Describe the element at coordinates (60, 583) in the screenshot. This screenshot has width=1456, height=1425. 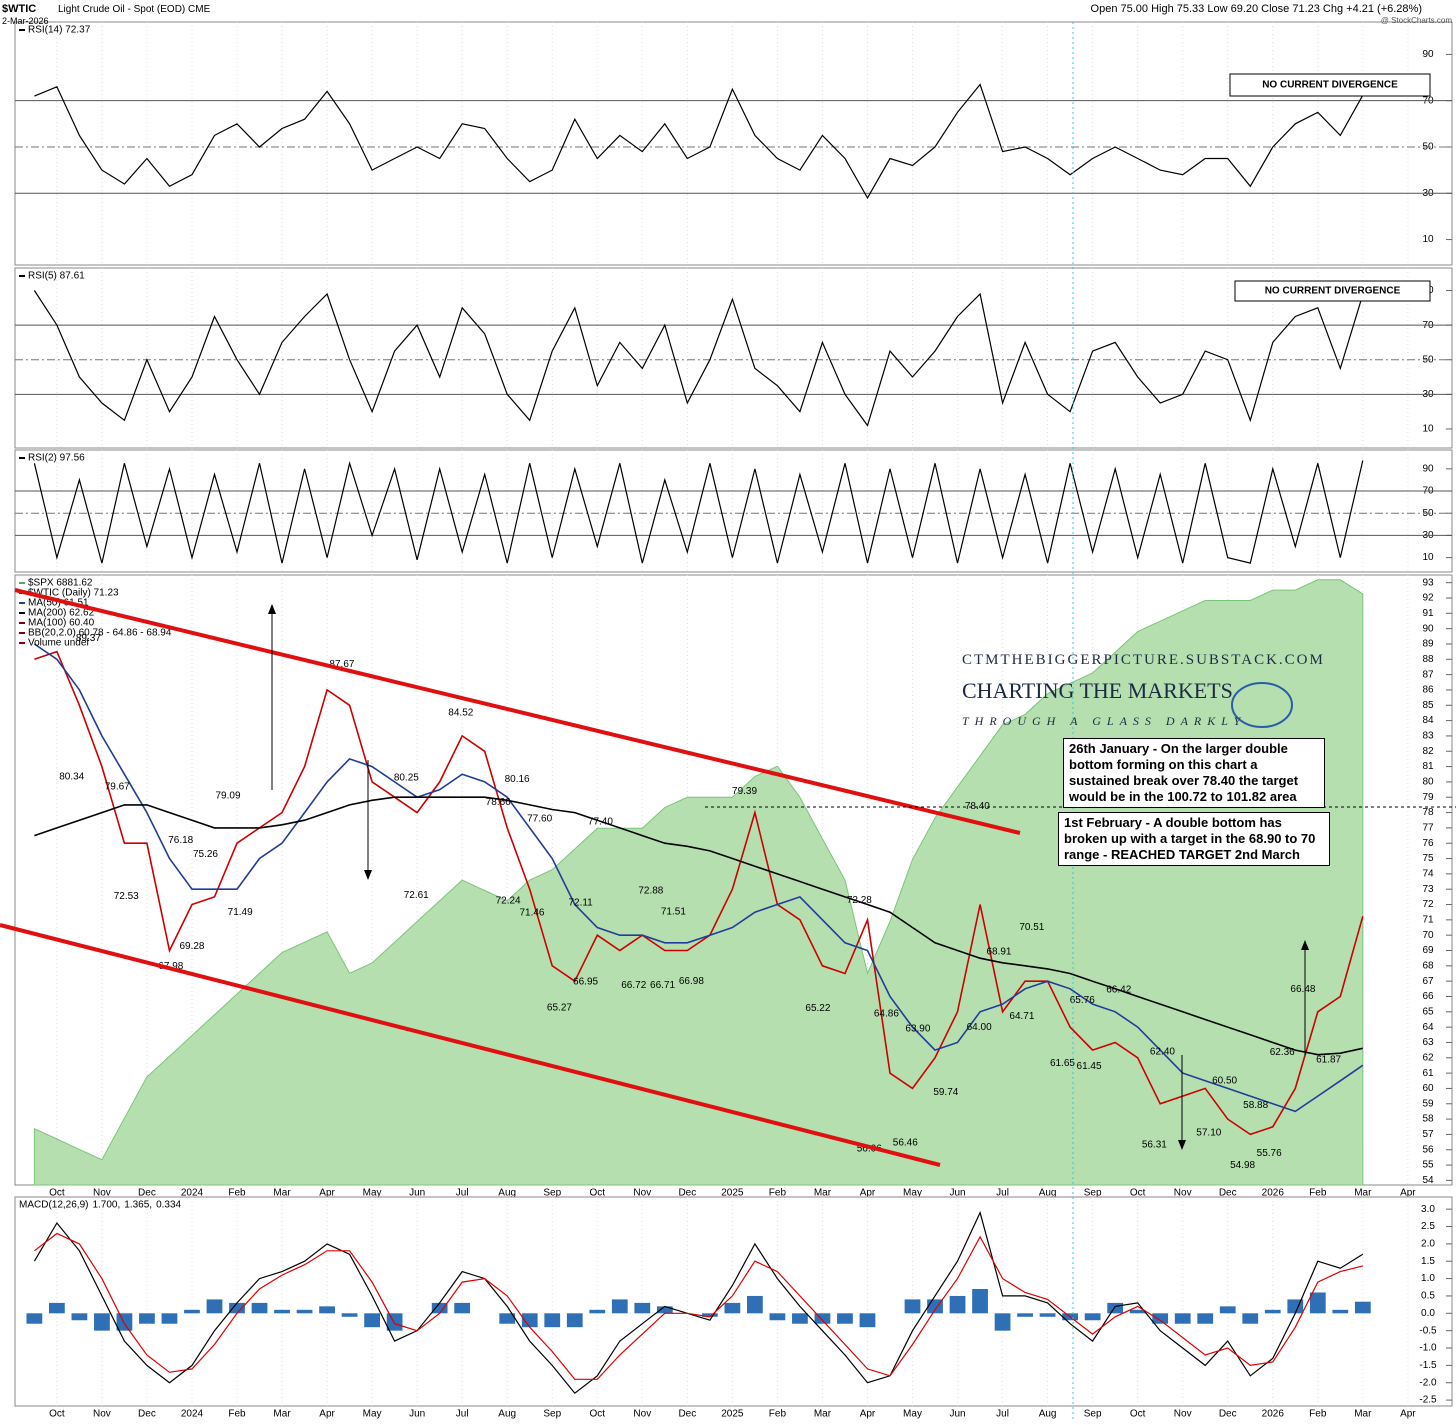
I see `legend-entry: $SPX 6881.62` at that location.